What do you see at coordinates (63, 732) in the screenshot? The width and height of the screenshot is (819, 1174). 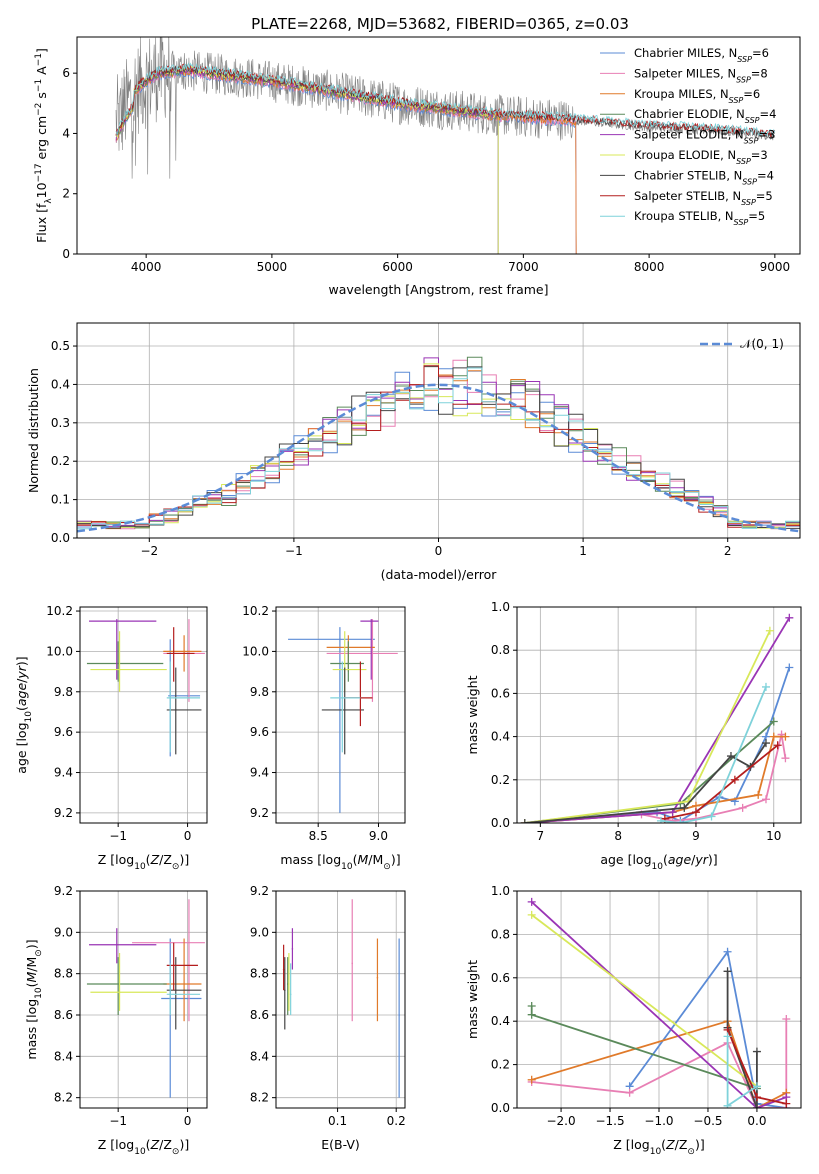 I see `y-tick-label: 9.6` at bounding box center [63, 732].